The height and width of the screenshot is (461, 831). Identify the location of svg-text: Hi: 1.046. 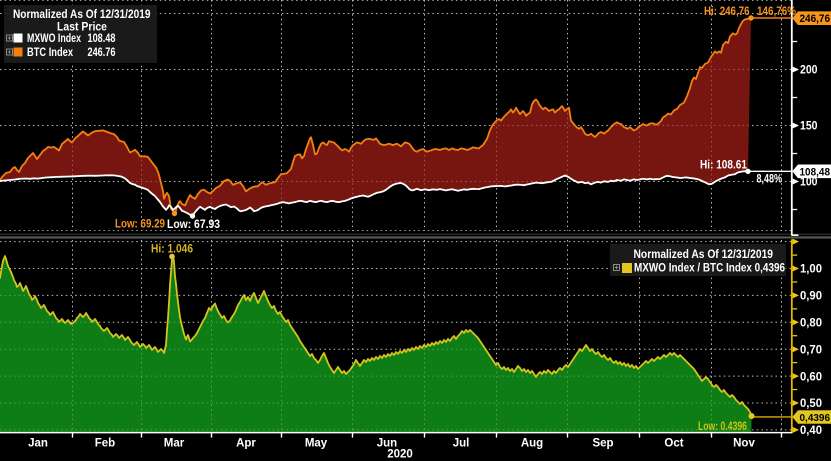
(172, 250).